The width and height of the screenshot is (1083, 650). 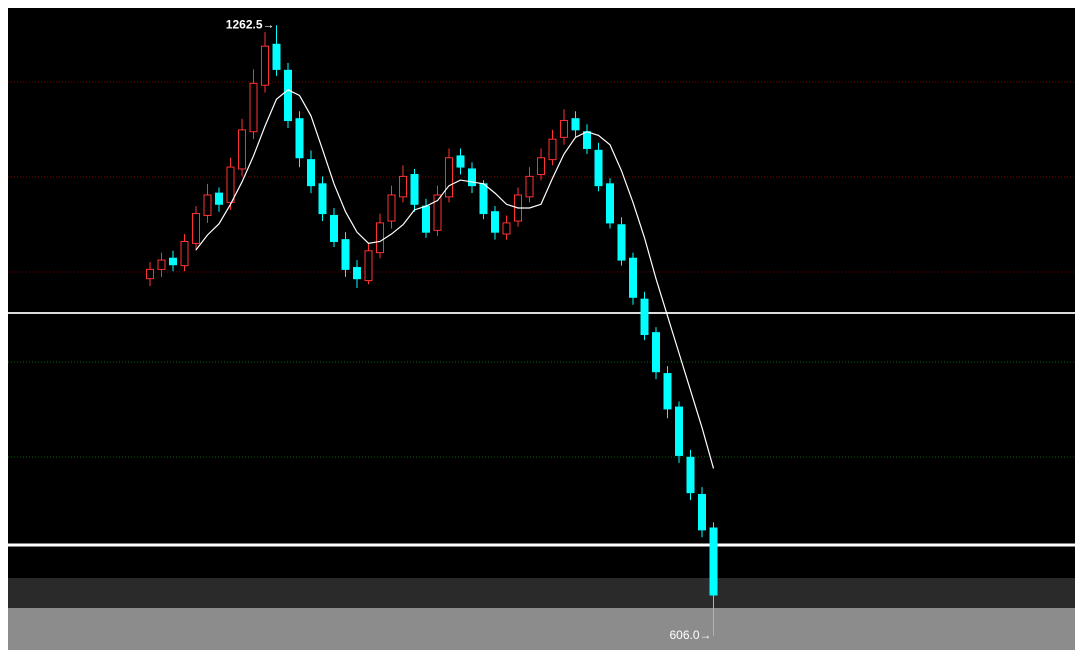 What do you see at coordinates (690, 635) in the screenshot?
I see `price-annotation: 606.0→` at bounding box center [690, 635].